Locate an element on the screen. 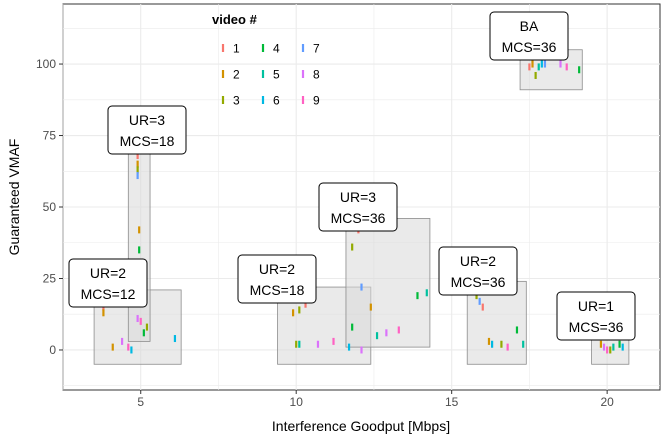 This screenshot has height=438, width=662. x-tick-label: 10 is located at coordinates (297, 402).